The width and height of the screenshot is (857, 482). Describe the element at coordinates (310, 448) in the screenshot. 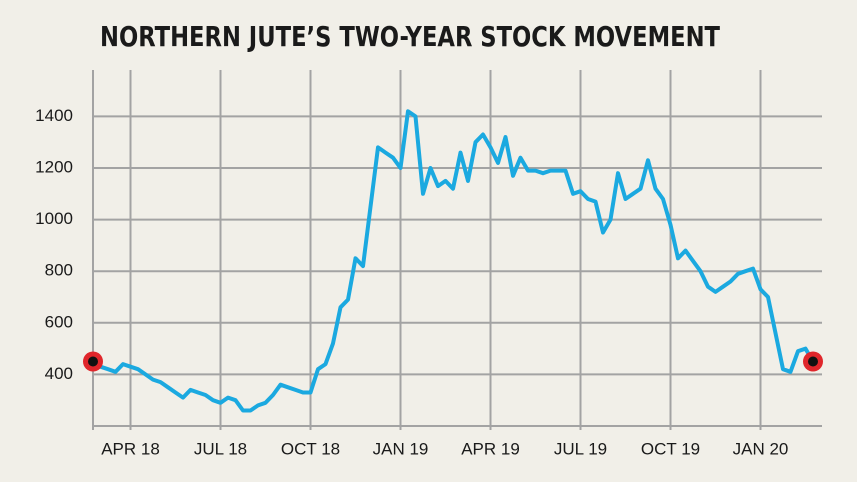

I see `x-tick-label: OCT 18` at that location.